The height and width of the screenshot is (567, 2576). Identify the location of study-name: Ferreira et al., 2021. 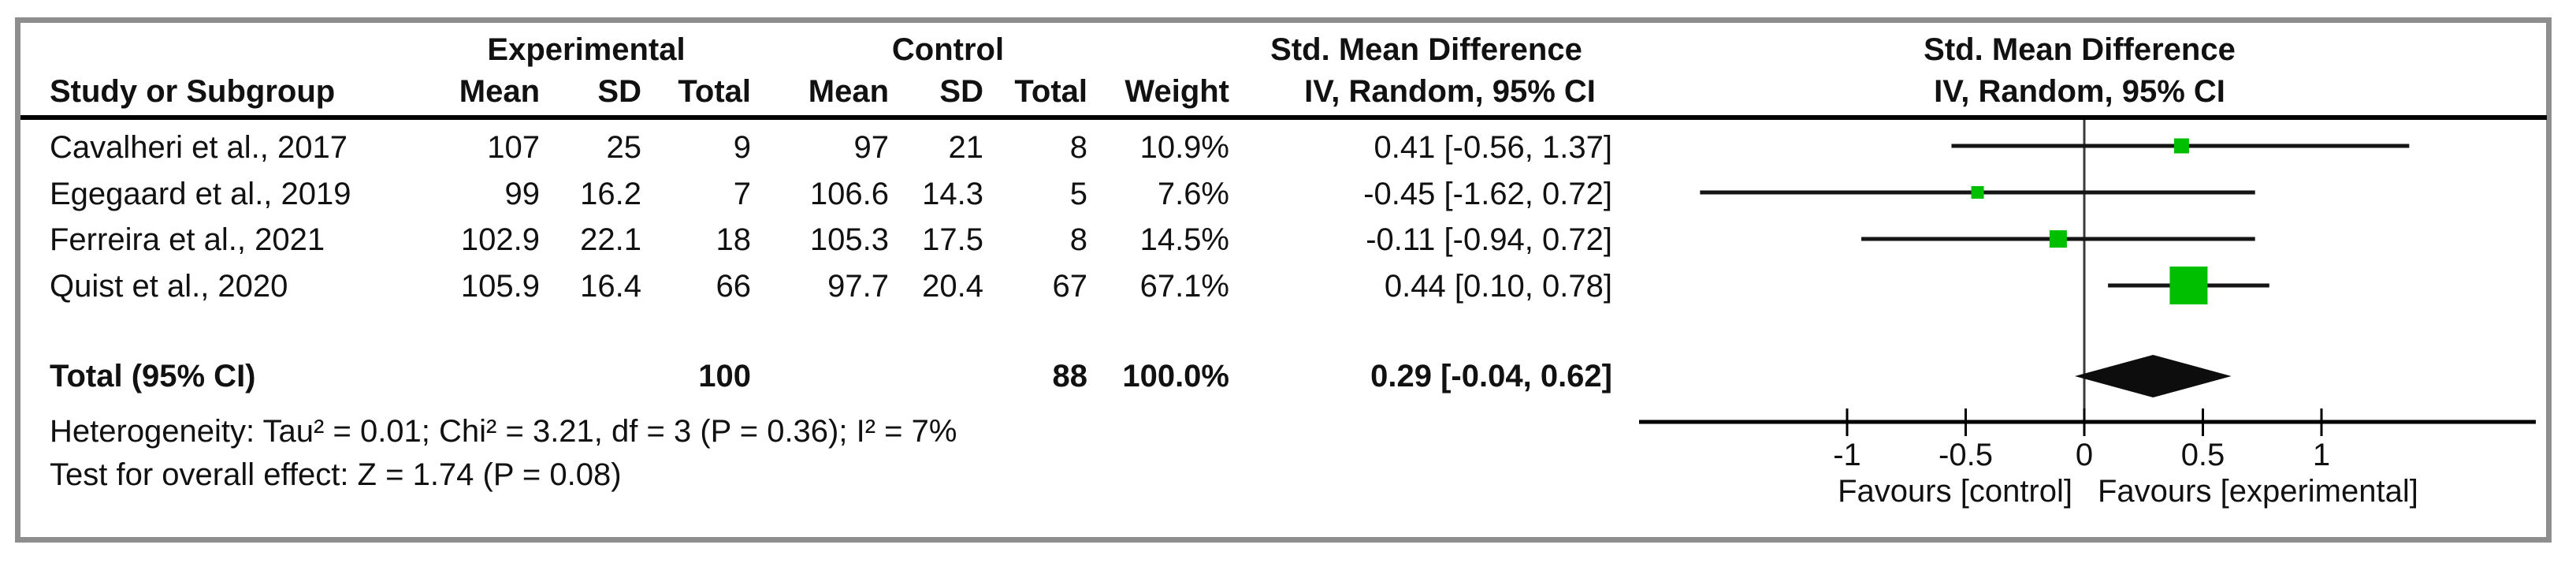
(187, 240).